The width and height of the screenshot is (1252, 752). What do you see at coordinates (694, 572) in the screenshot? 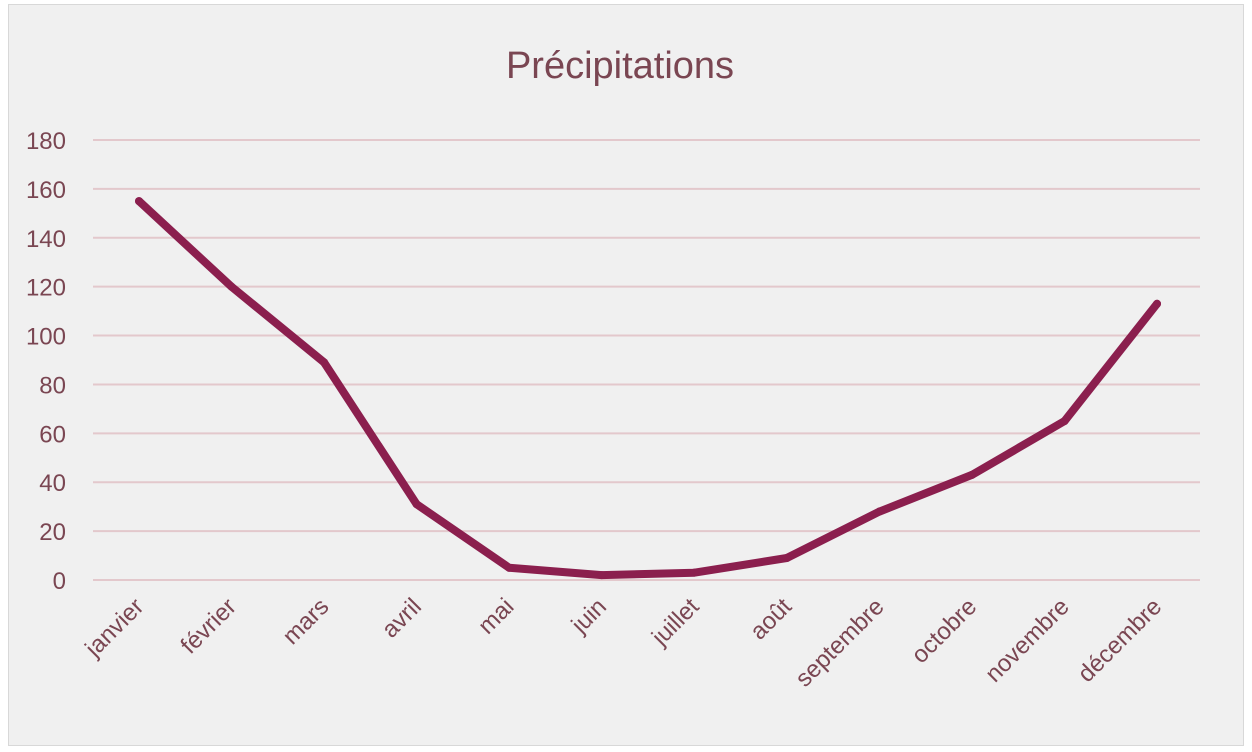
I see `data-point-juillet` at bounding box center [694, 572].